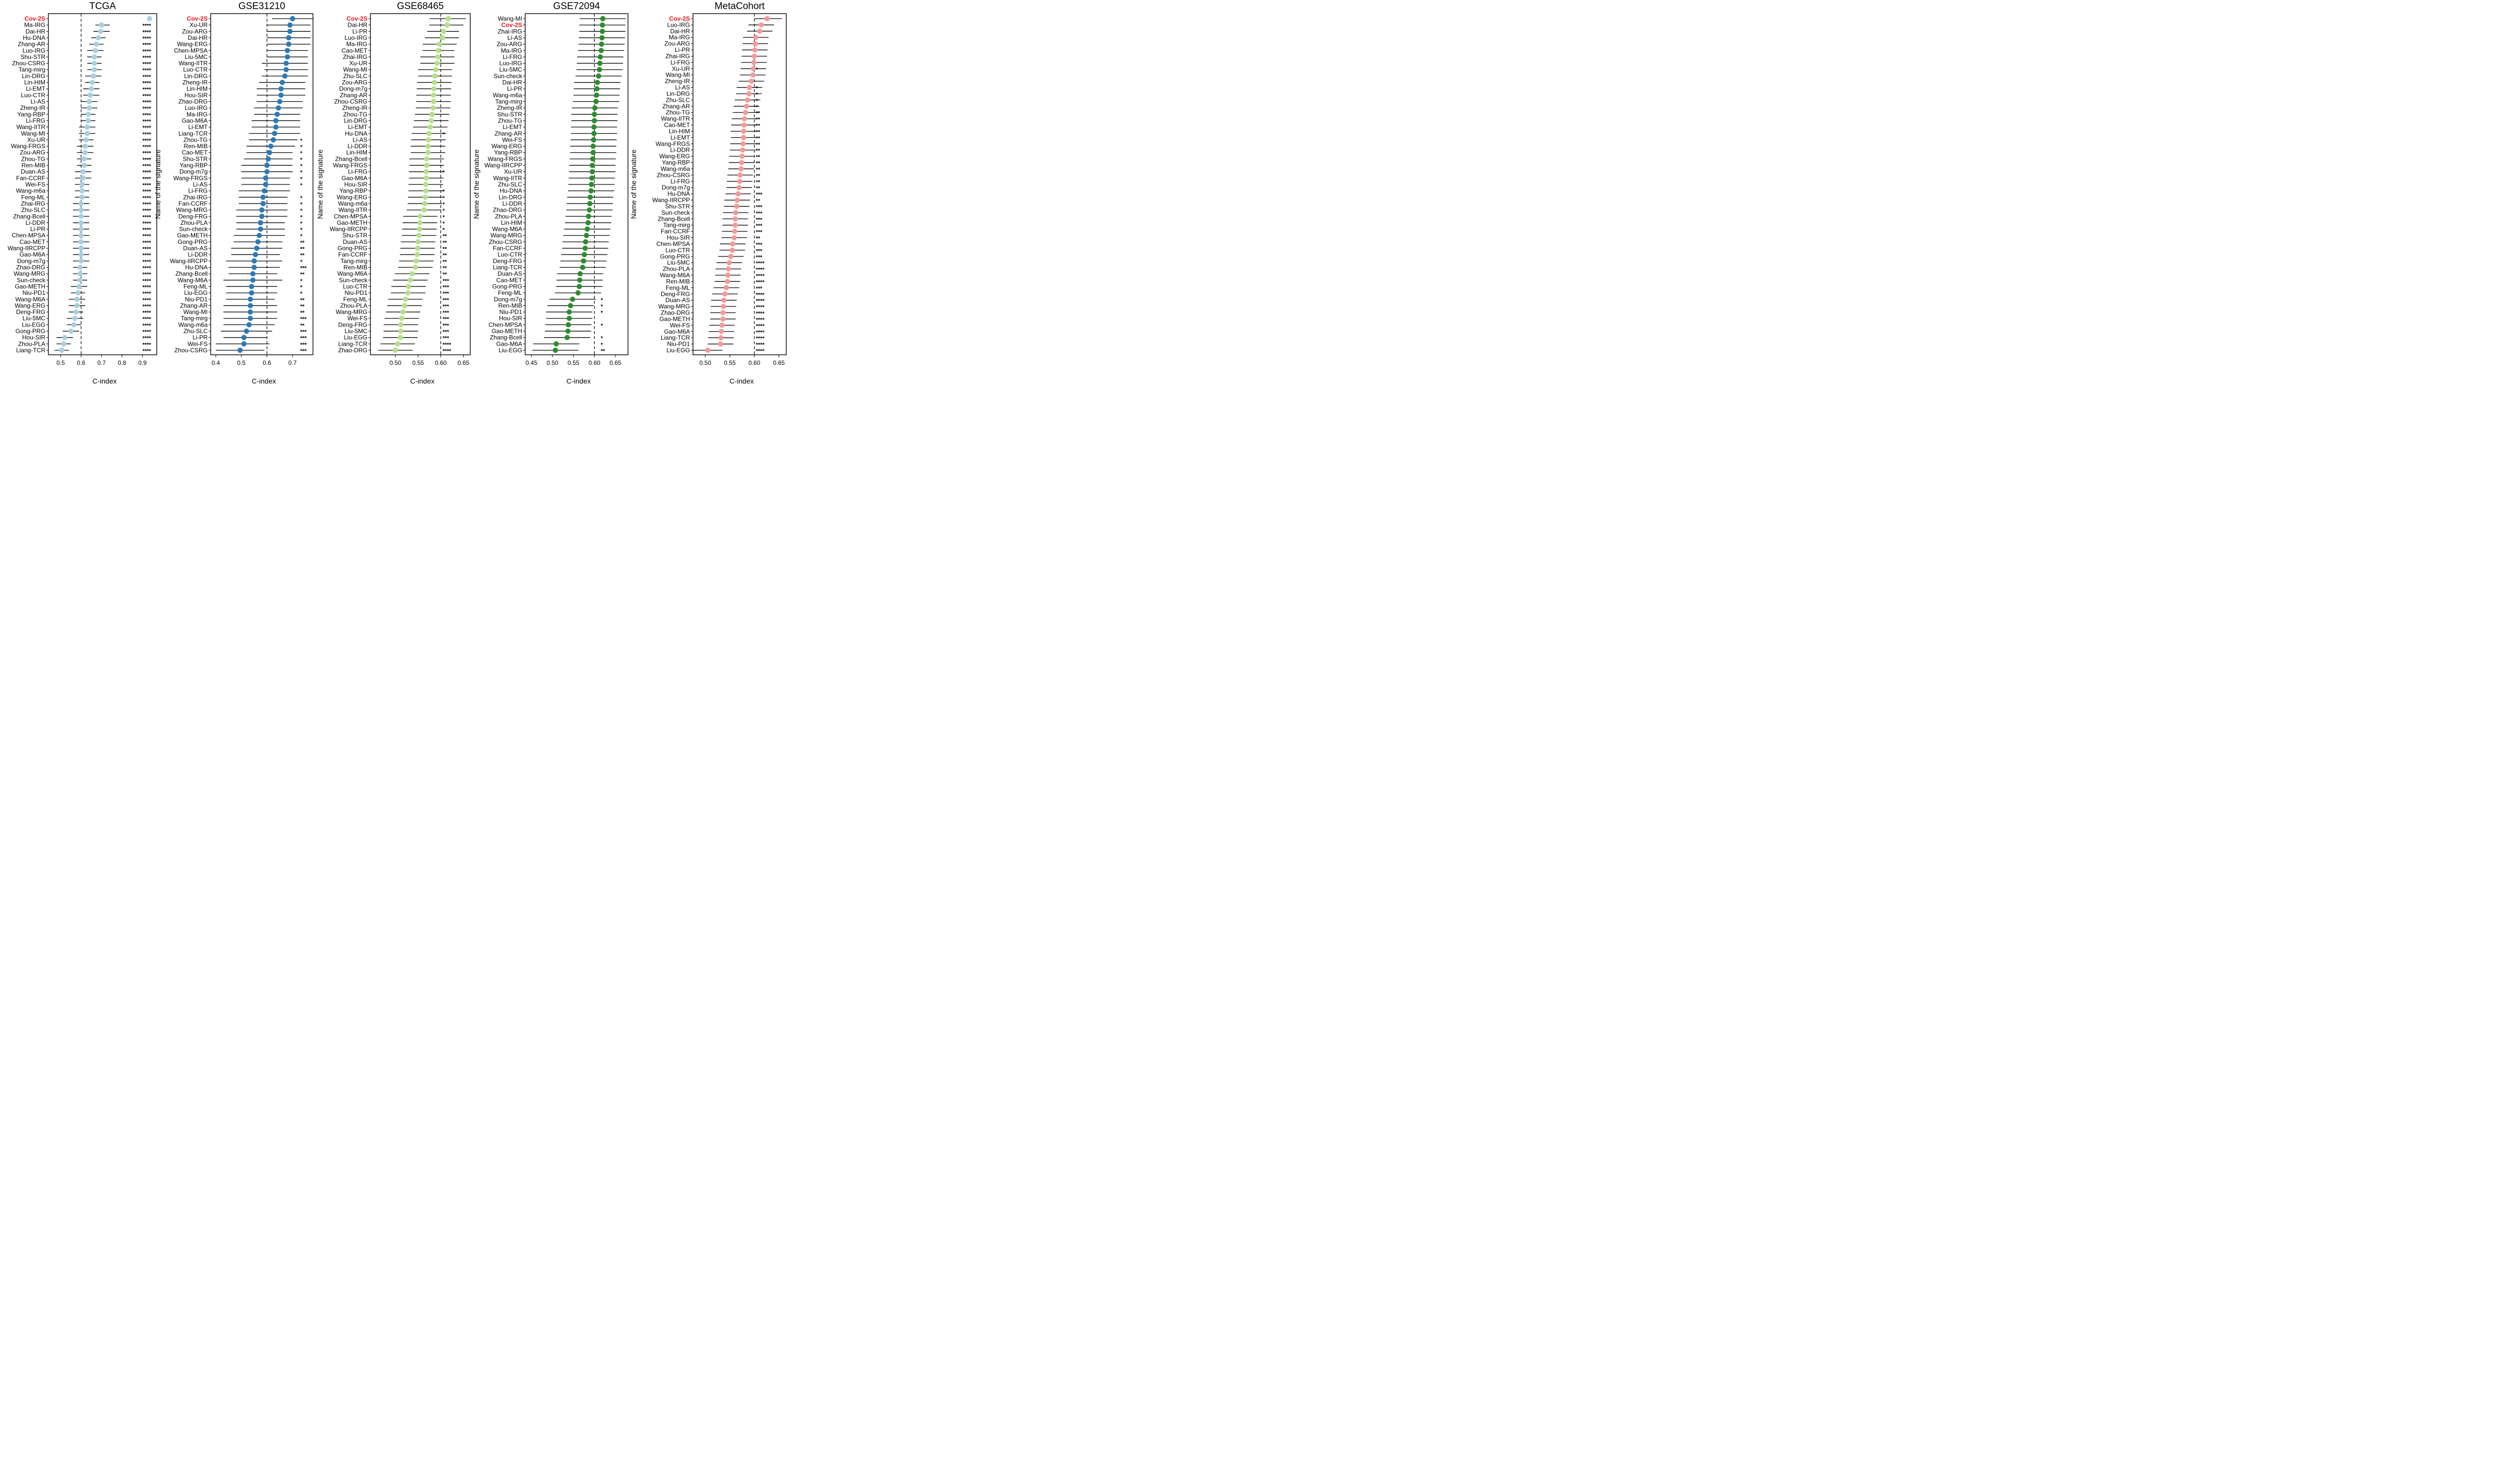  I want to click on signature-label: Xu-UR, so click(36, 139).